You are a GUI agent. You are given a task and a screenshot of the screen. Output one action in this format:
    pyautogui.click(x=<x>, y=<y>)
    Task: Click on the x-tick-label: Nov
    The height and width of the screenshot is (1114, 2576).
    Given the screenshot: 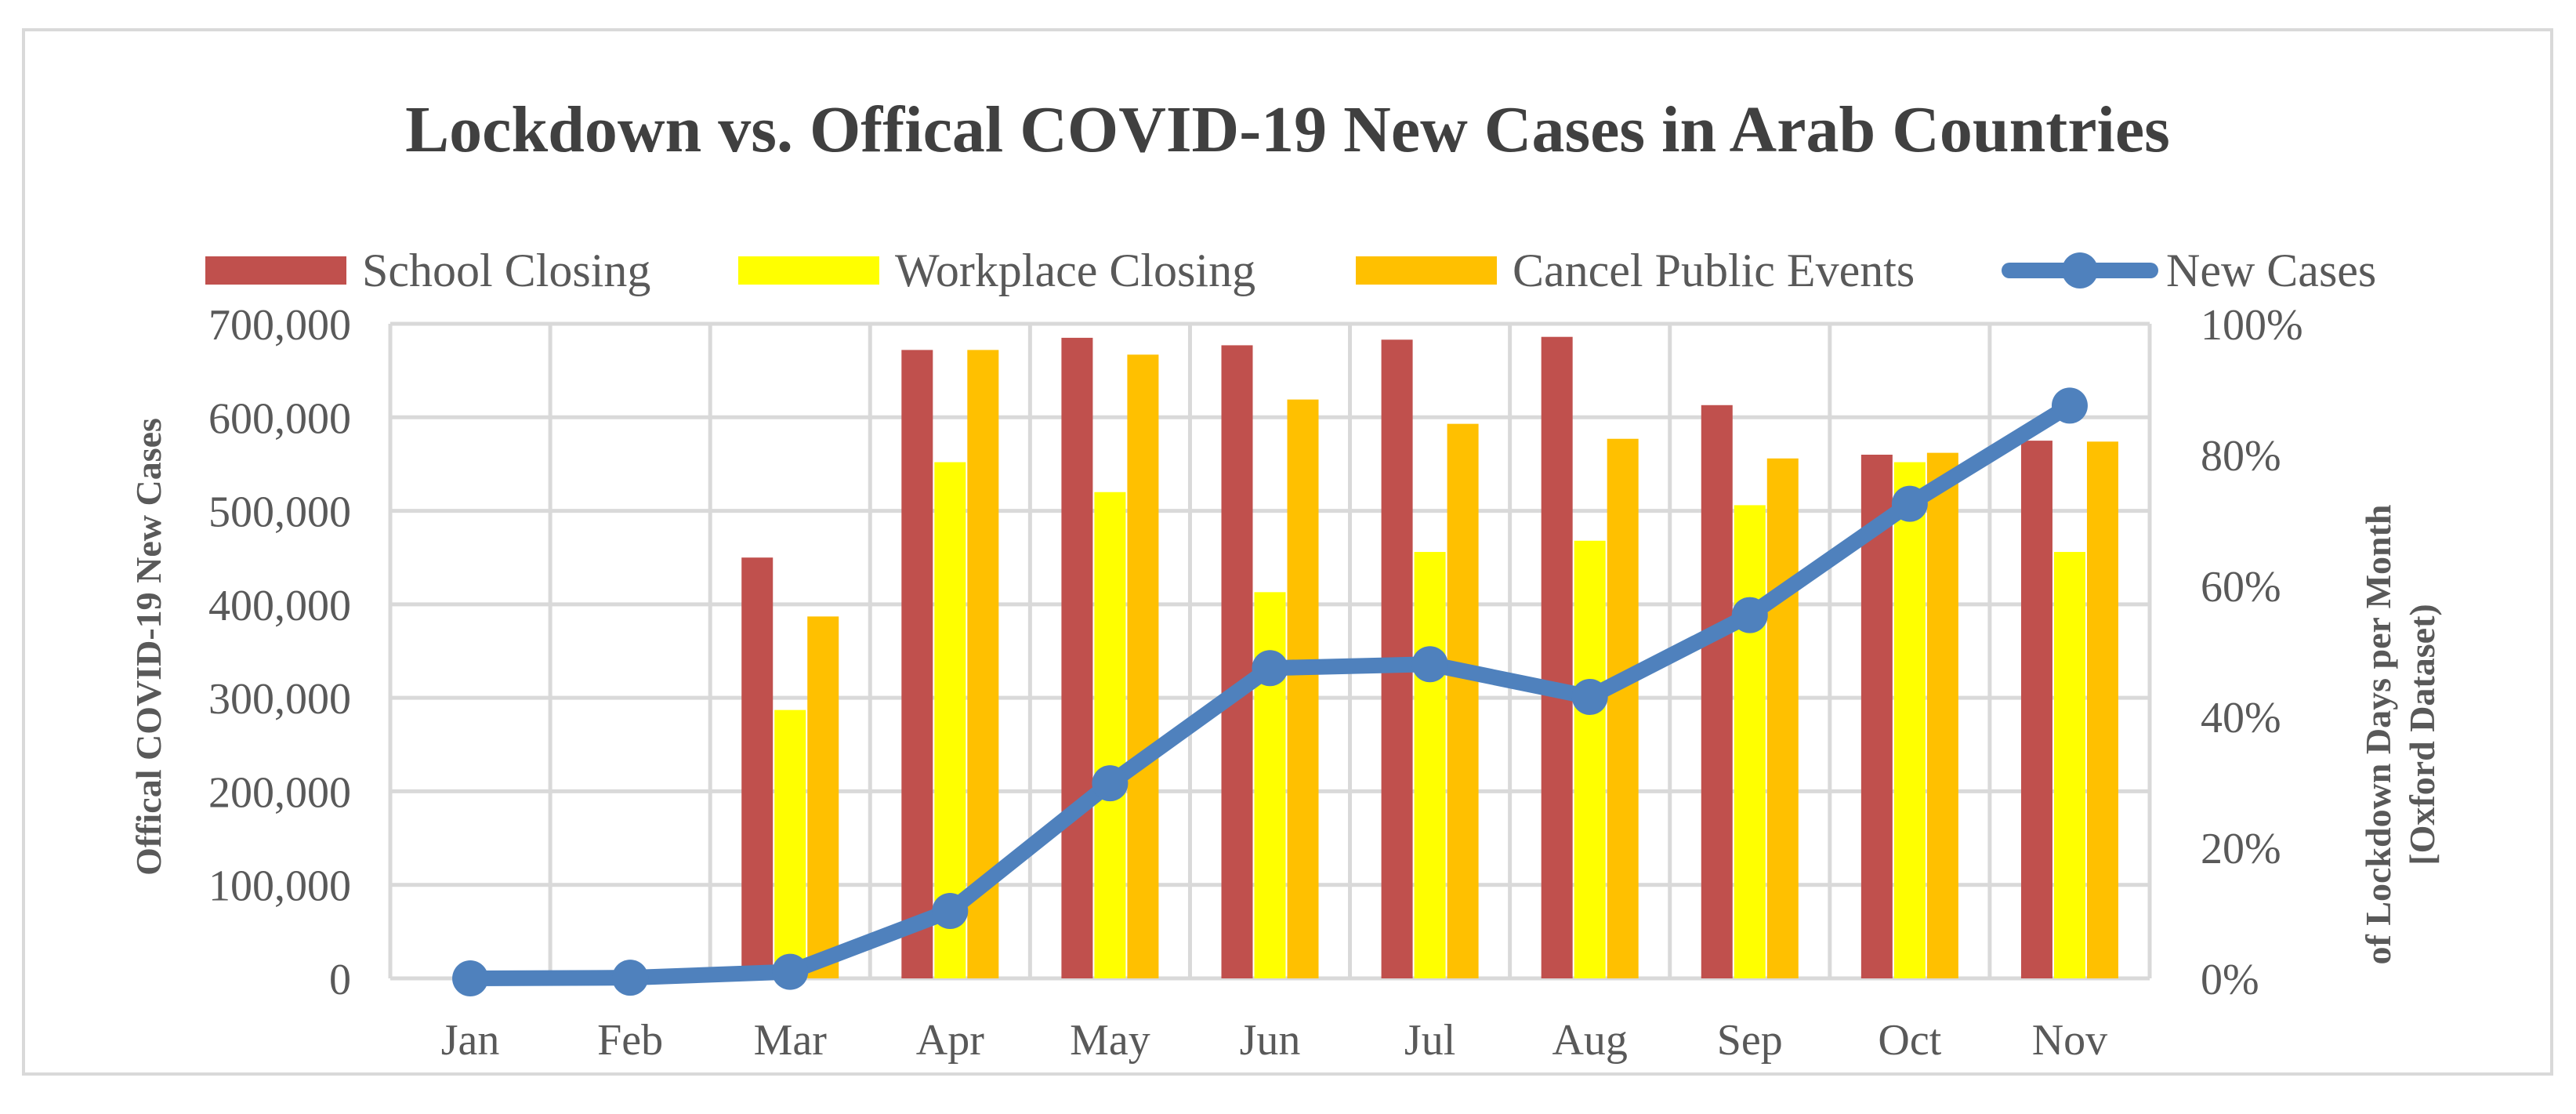 What is the action you would take?
    pyautogui.click(x=2069, y=1040)
    